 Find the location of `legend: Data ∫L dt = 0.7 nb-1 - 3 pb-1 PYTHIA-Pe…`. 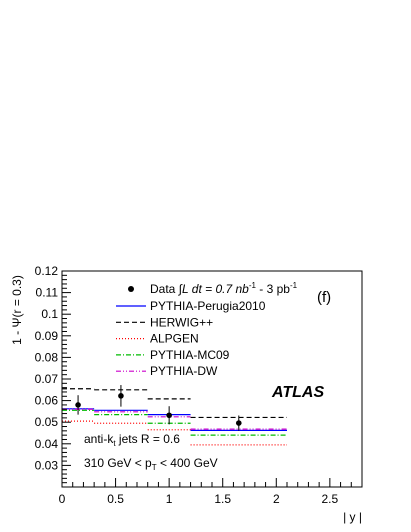

legend: Data ∫L dt = 0.7 nb-1 - 3 pb-1 PYTHIA-Pe… is located at coordinates (207, 329).